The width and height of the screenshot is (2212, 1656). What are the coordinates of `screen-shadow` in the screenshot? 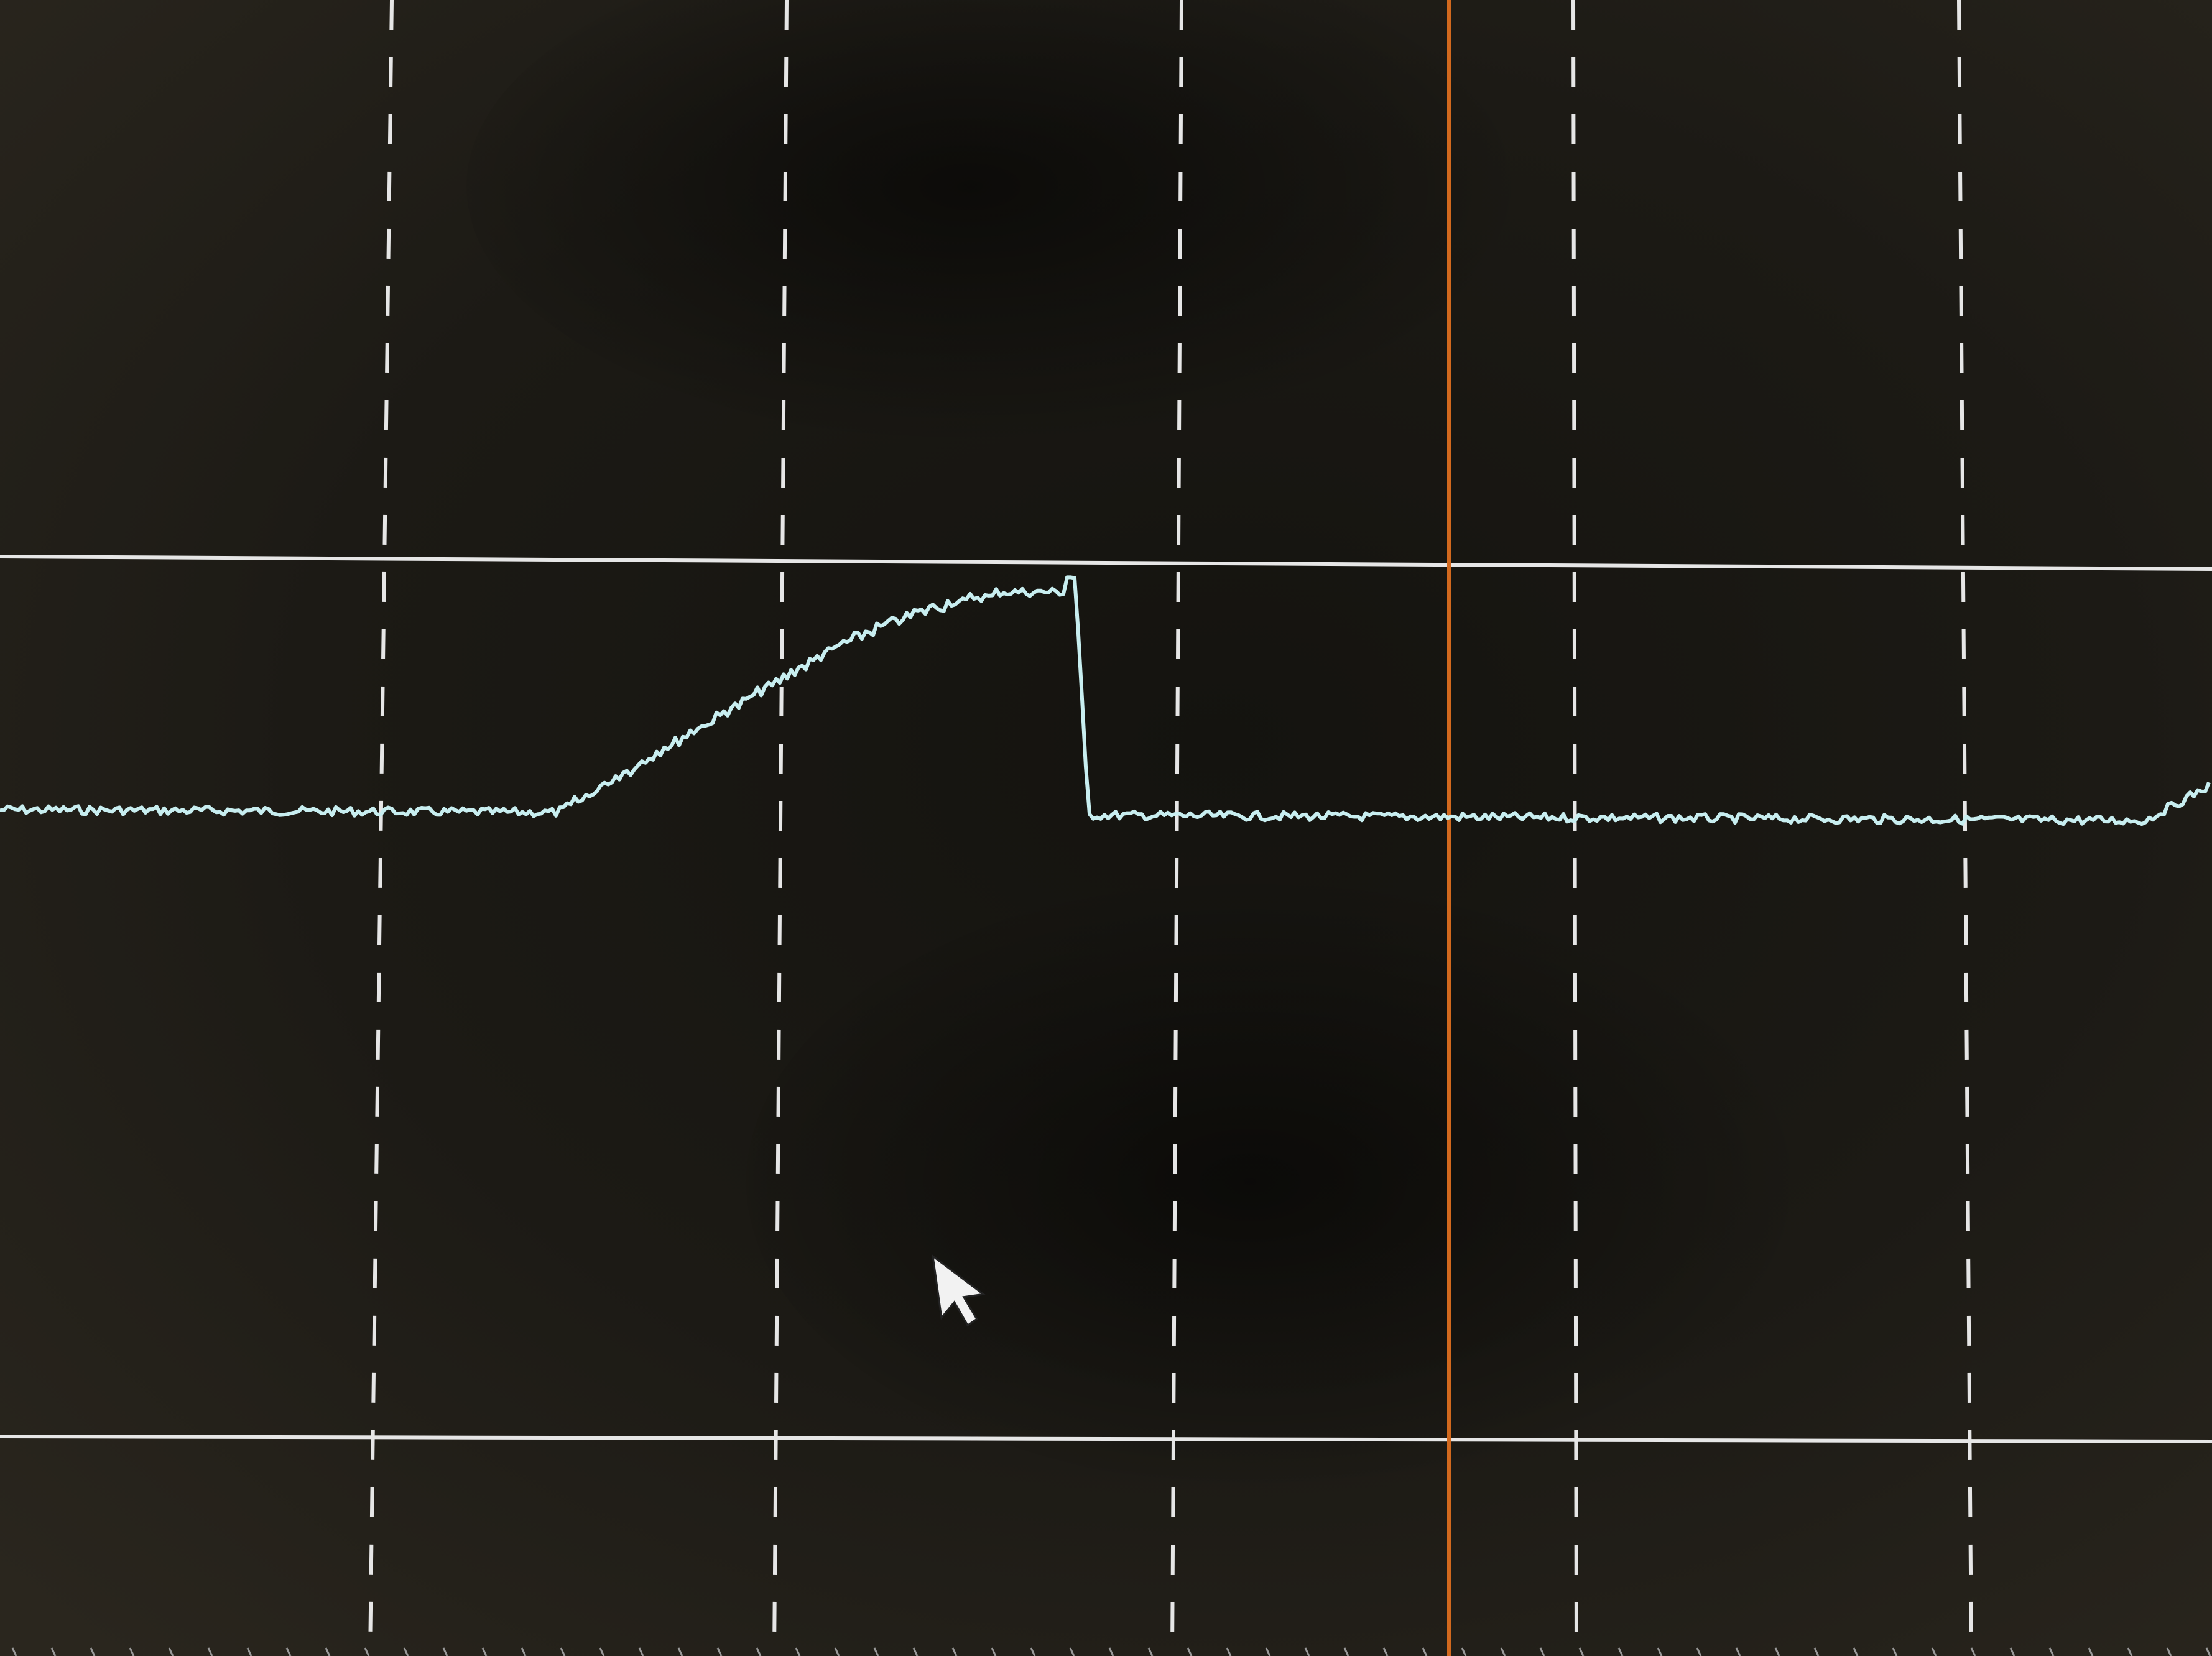 It's located at (1026, 224).